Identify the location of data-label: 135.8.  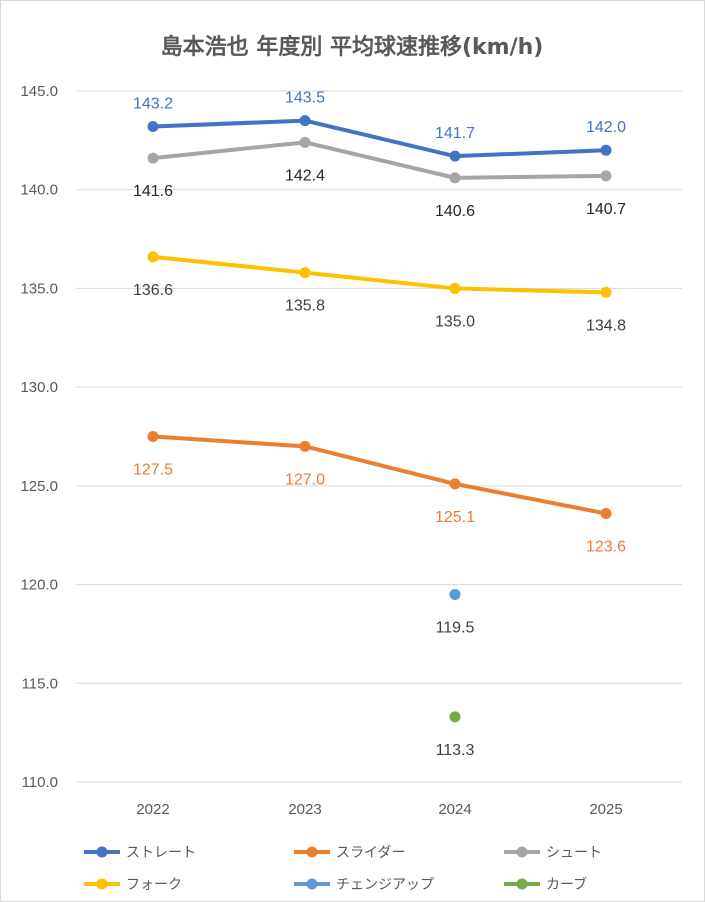
(305, 306).